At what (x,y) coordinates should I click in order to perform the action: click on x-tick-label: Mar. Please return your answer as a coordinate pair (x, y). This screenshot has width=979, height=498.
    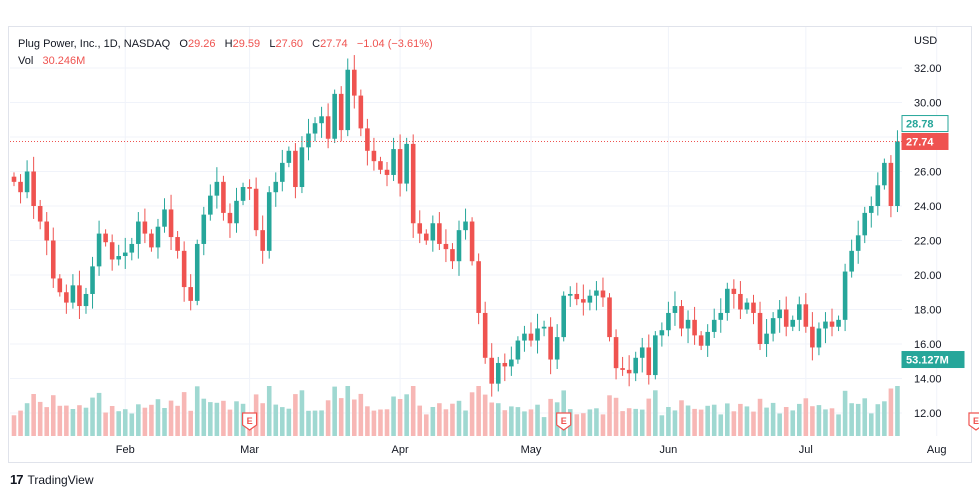
    Looking at the image, I should click on (249, 450).